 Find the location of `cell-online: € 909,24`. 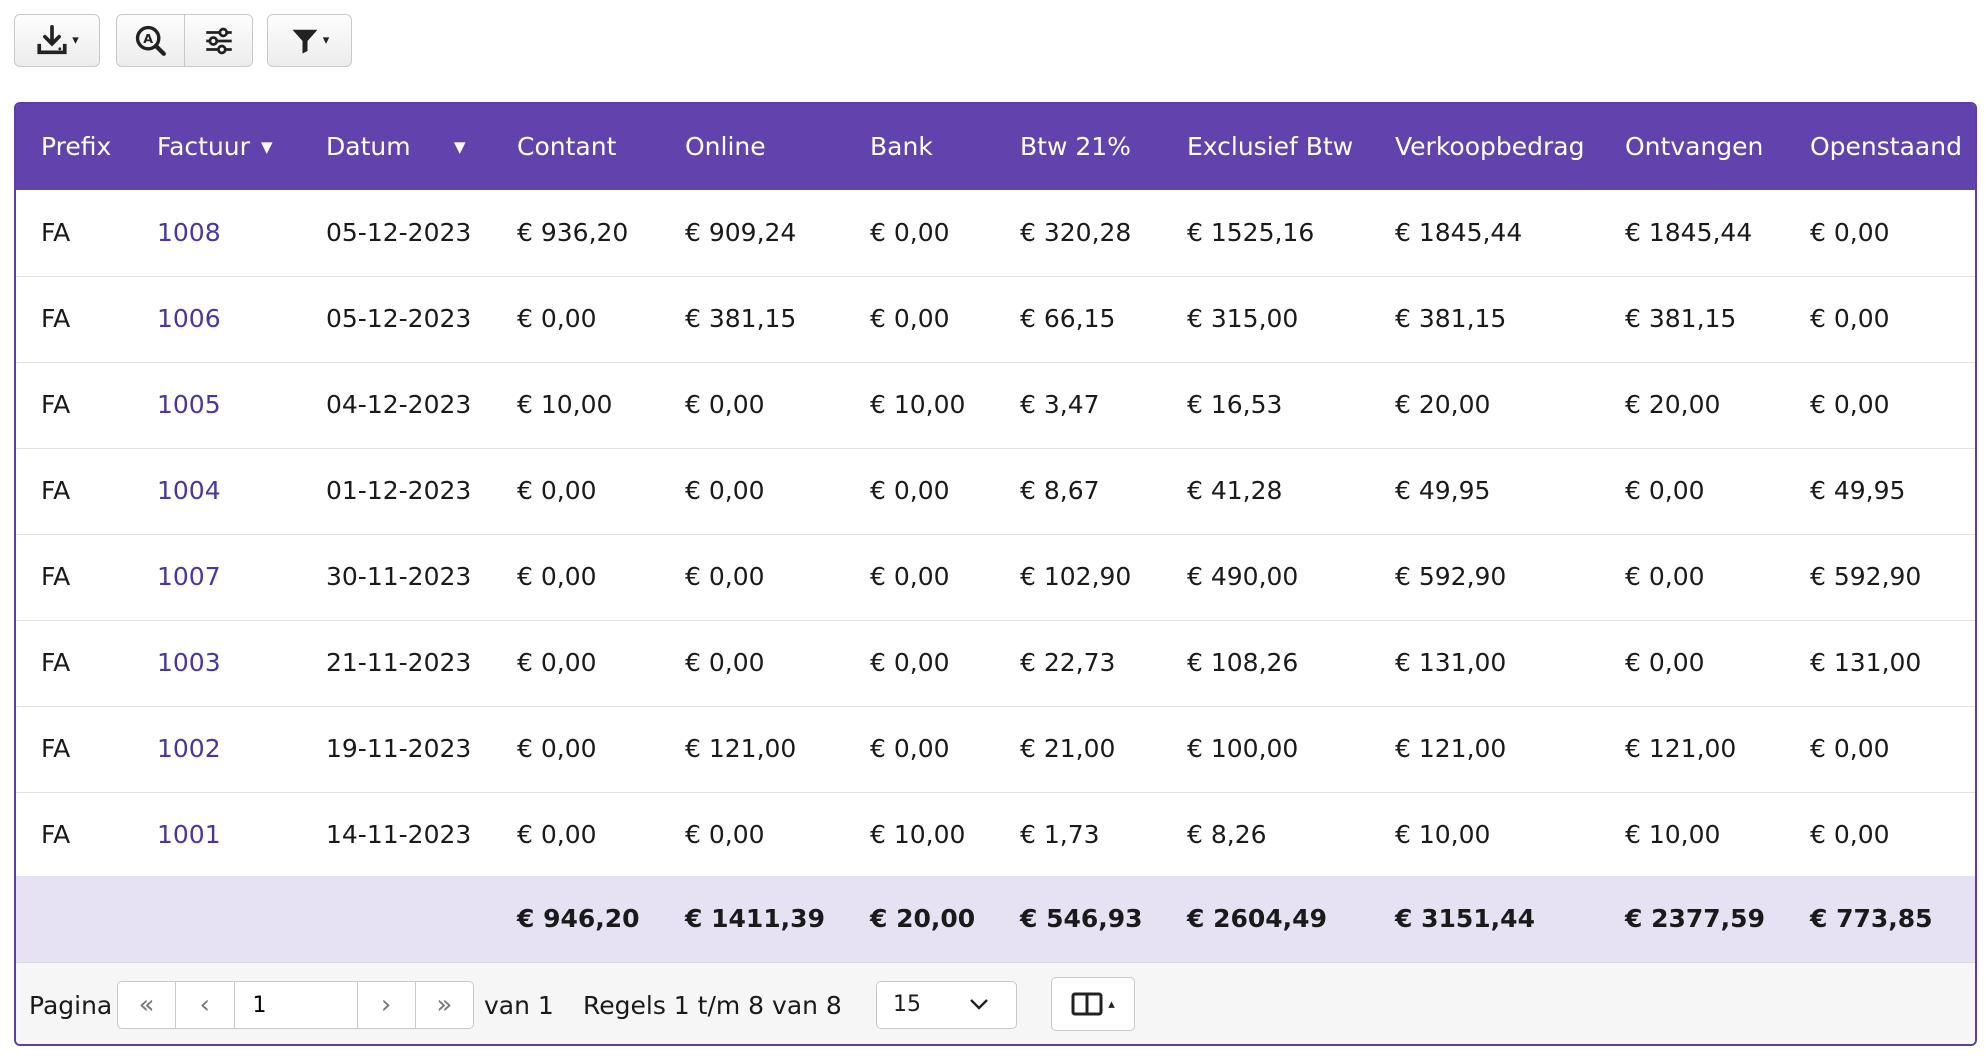

cell-online: € 909,24 is located at coordinates (741, 232).